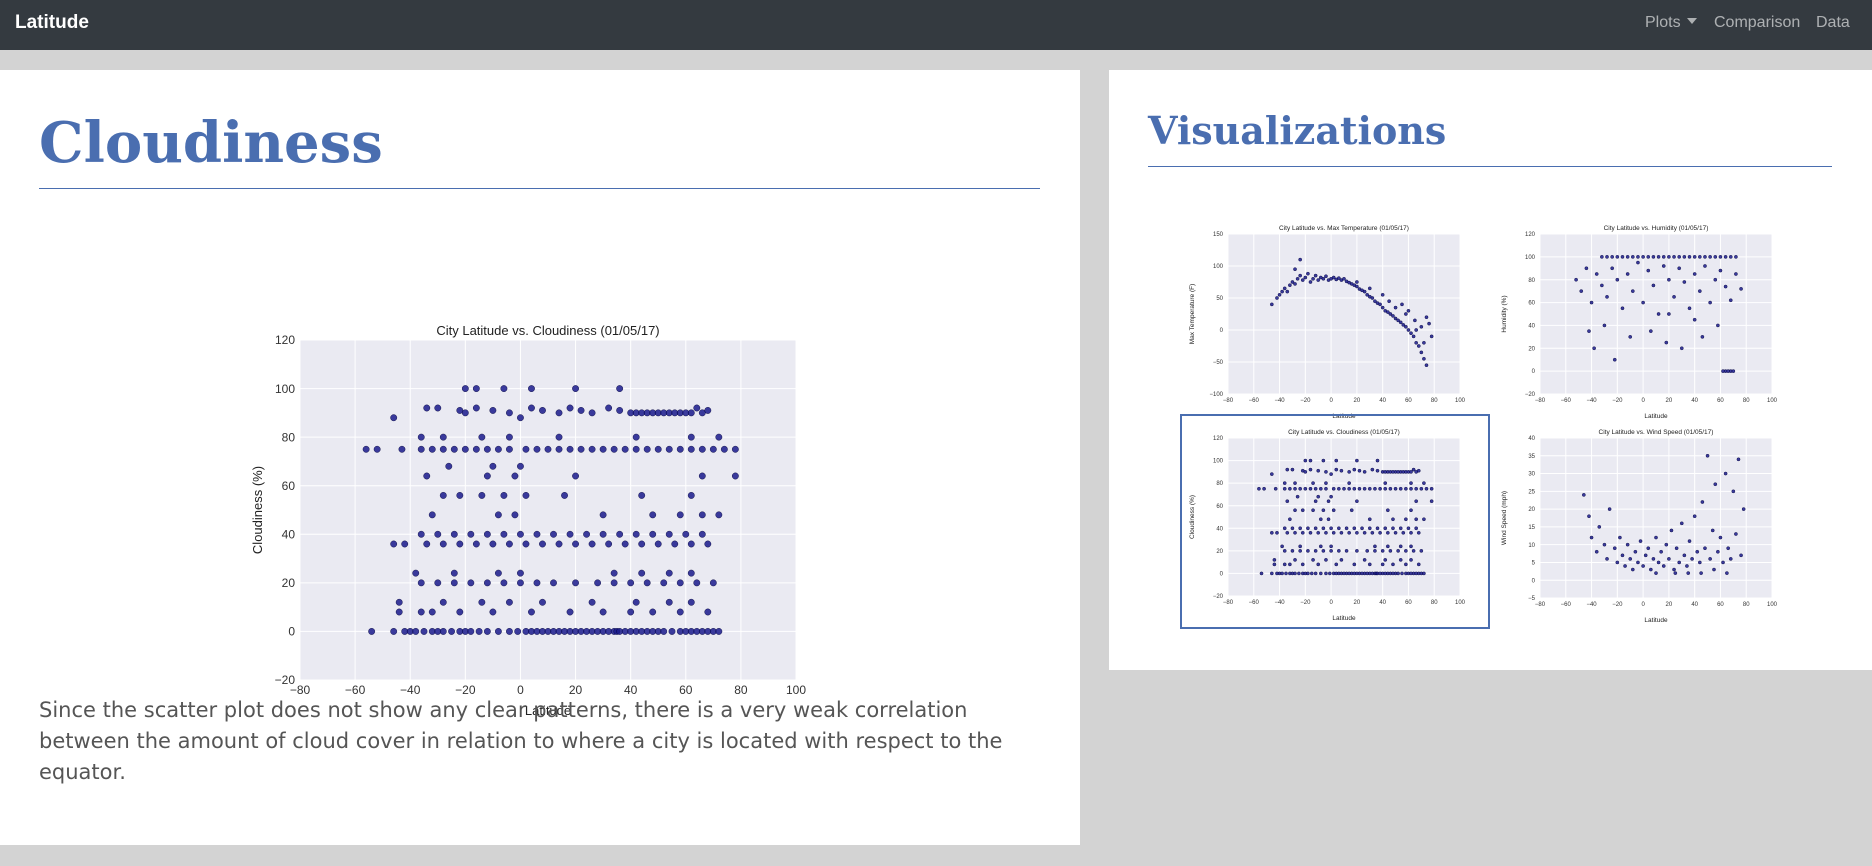 The image size is (1872, 866). What do you see at coordinates (1833, 22) in the screenshot?
I see `nav-data-link: Data` at bounding box center [1833, 22].